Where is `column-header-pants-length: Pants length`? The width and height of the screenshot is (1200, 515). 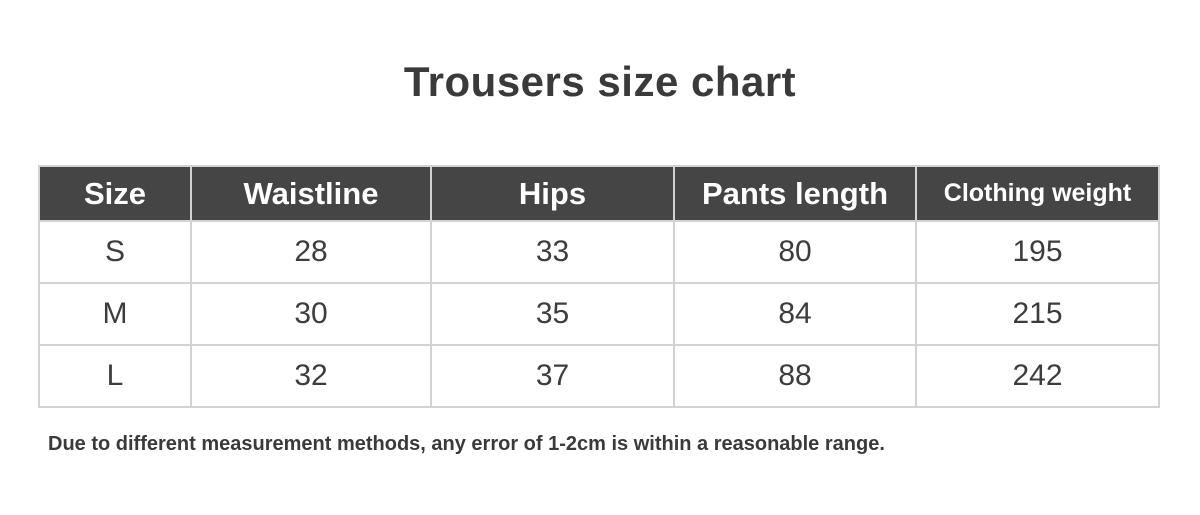 column-header-pants-length: Pants length is located at coordinates (795, 193).